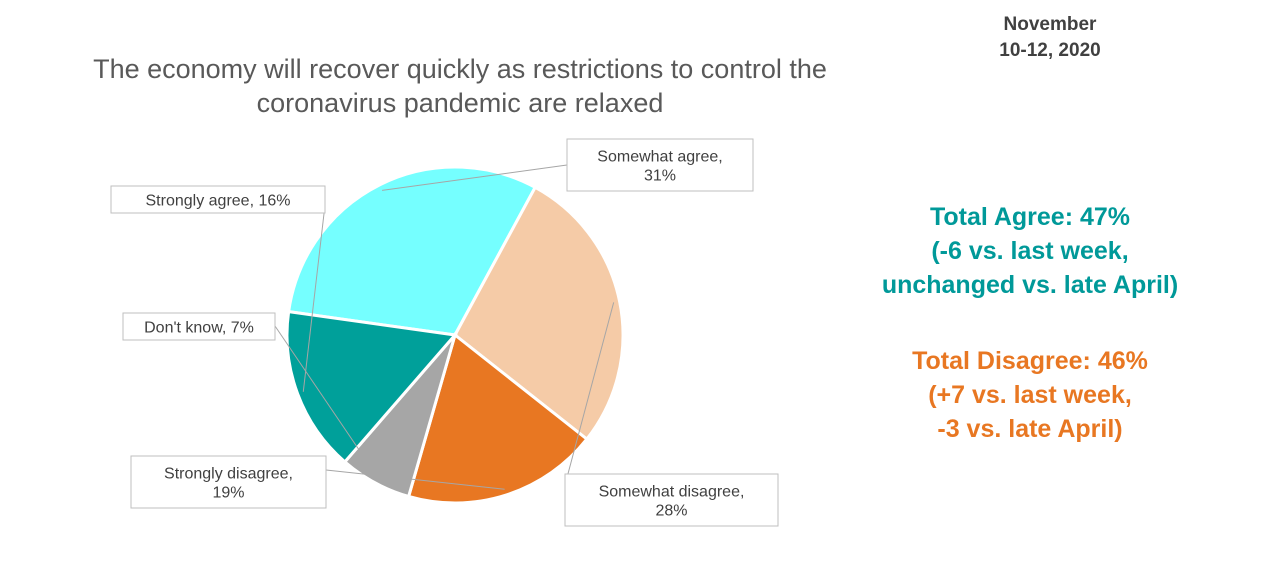  I want to click on pie-slice-strongly-agree, so click(371, 386).